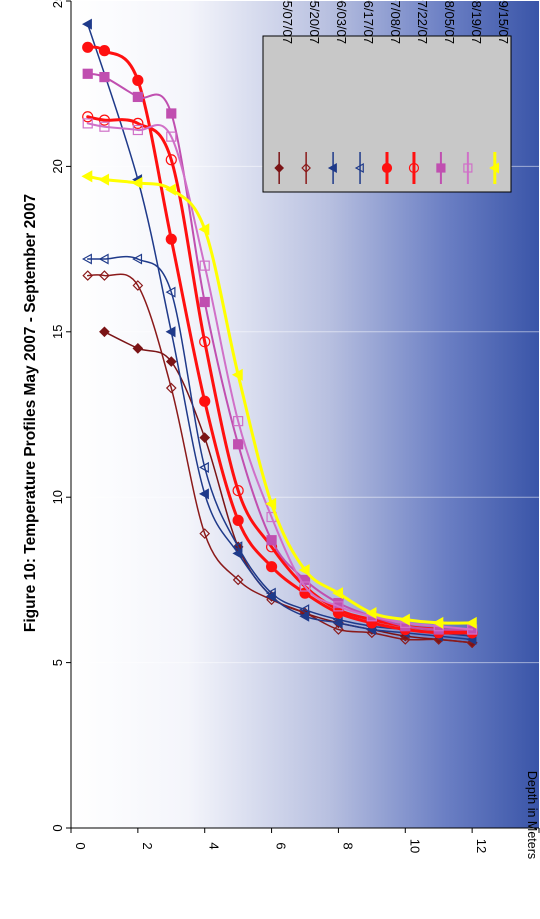 This screenshot has height=919, width=540. I want to click on x-tick-label: 12, so click(481, 846).